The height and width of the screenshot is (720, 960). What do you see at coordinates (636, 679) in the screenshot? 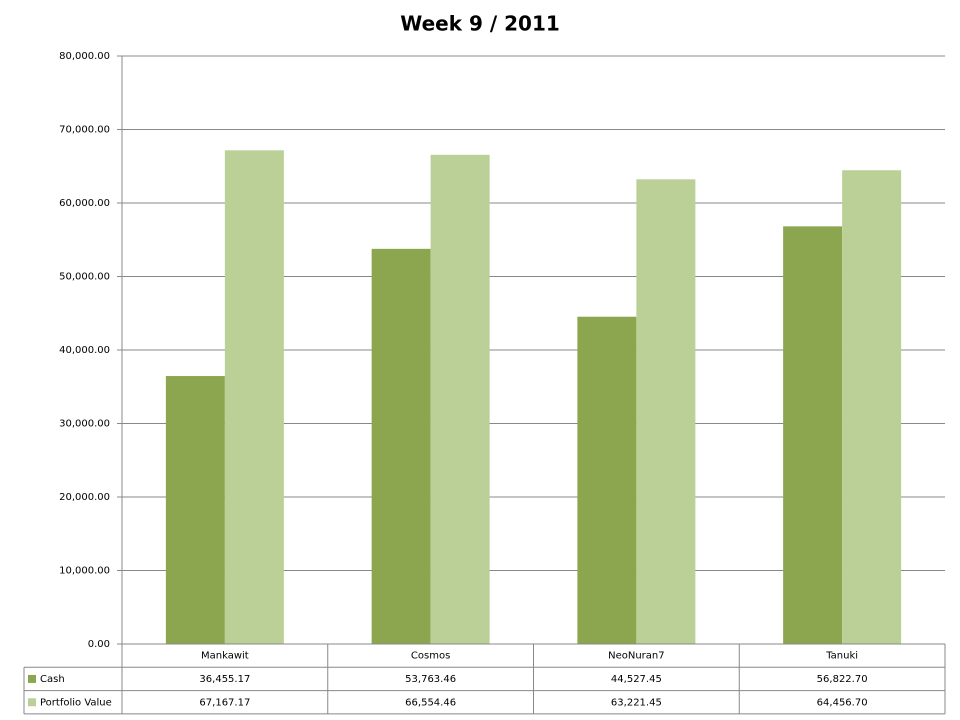
I see `table-value: 44,527.45` at bounding box center [636, 679].